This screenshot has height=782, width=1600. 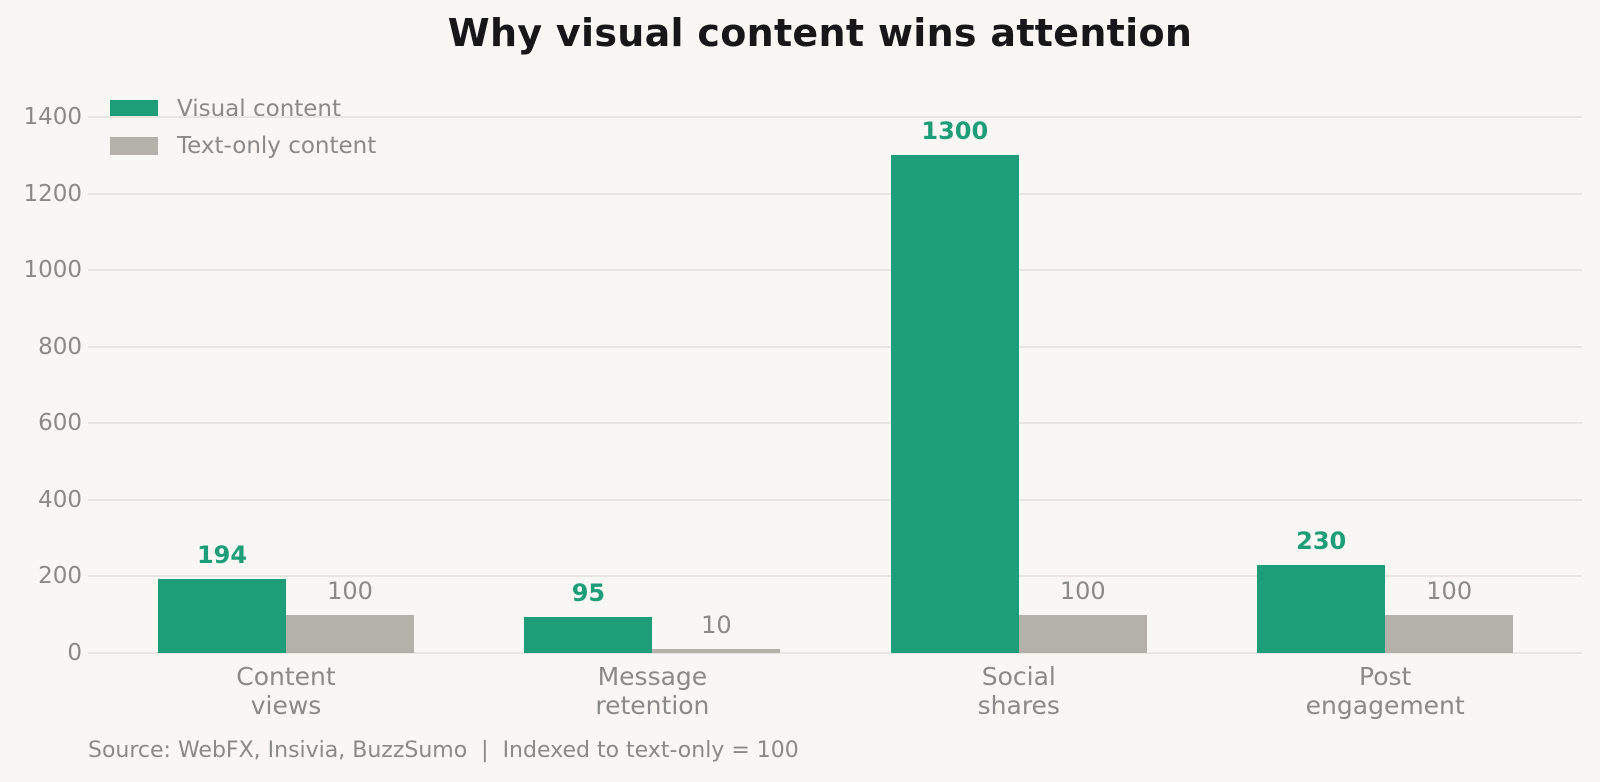 I want to click on x-category-label-social-shares: Social shares, so click(x=1018, y=691).